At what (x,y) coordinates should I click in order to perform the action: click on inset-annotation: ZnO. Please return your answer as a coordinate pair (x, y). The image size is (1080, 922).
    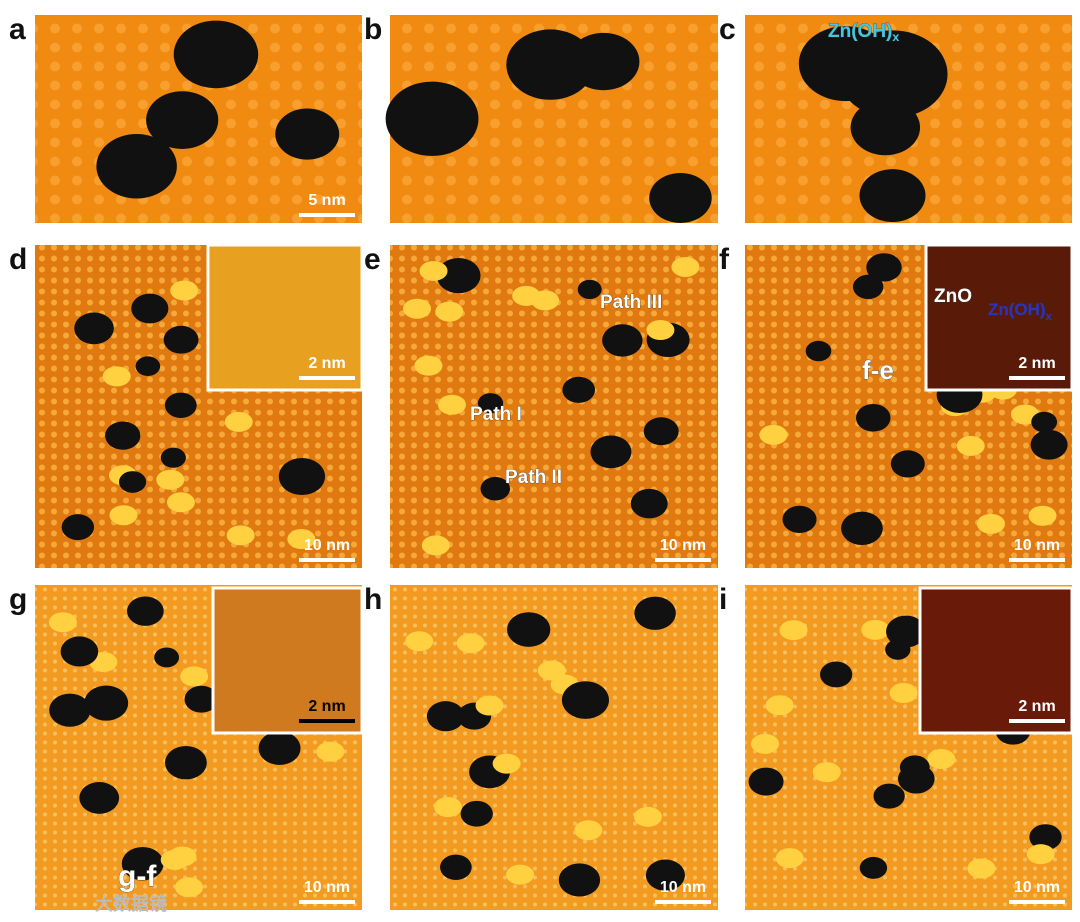
    Looking at the image, I should click on (953, 296).